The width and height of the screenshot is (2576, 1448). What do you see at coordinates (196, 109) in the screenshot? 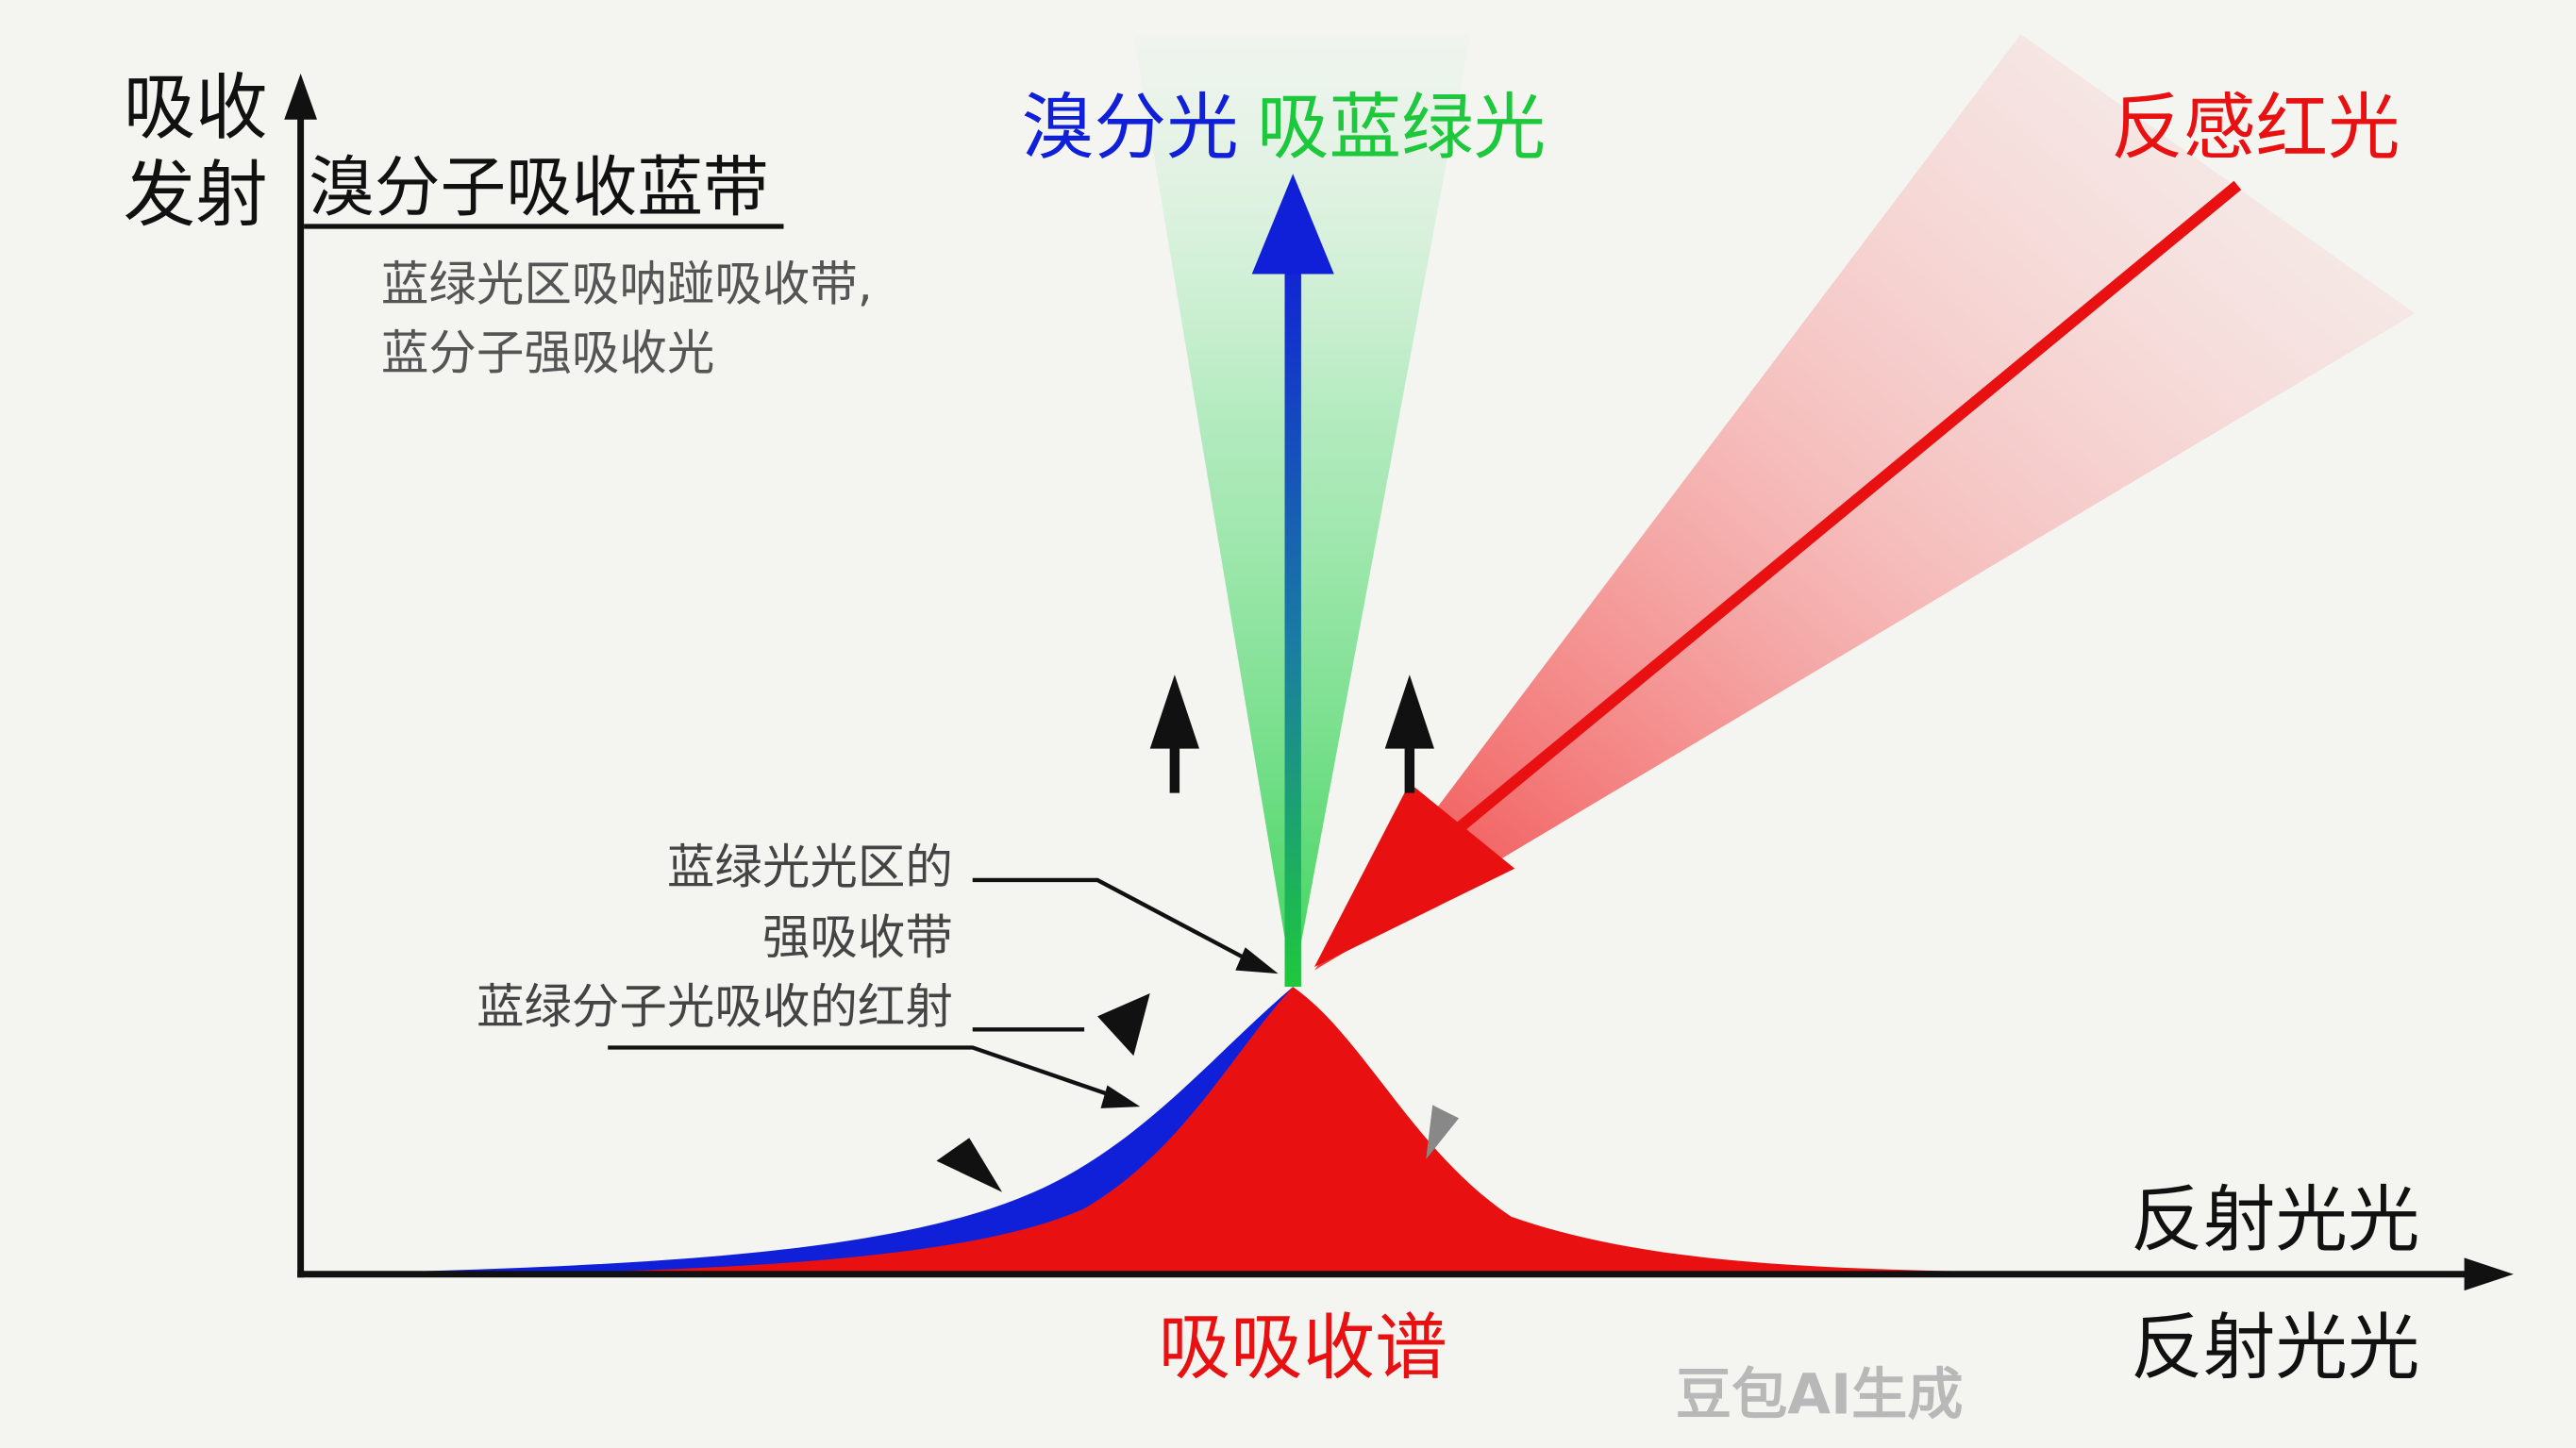
I see `y-axis-label: 吸收` at bounding box center [196, 109].